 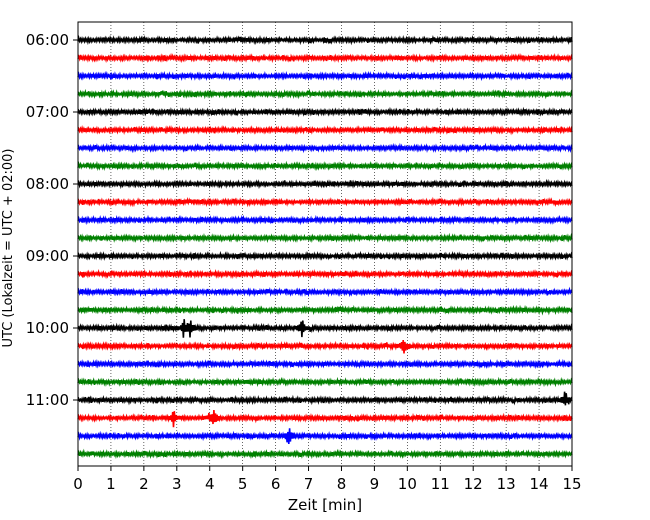 What do you see at coordinates (111, 484) in the screenshot?
I see `x-tick-label: 1` at bounding box center [111, 484].